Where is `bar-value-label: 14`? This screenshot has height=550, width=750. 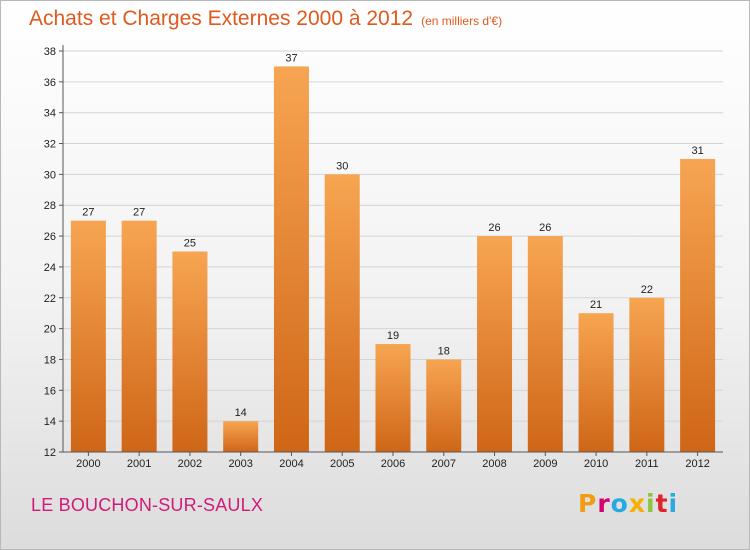
bar-value-label: 14 is located at coordinates (241, 413).